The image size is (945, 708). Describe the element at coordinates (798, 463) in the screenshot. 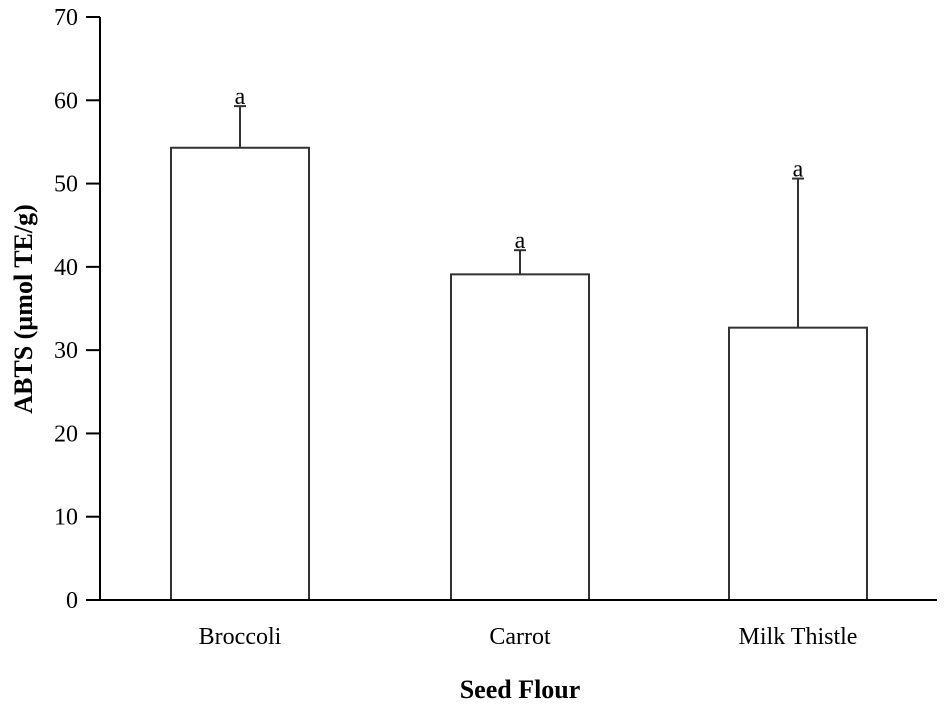

I see `bar-milk-thistle` at that location.